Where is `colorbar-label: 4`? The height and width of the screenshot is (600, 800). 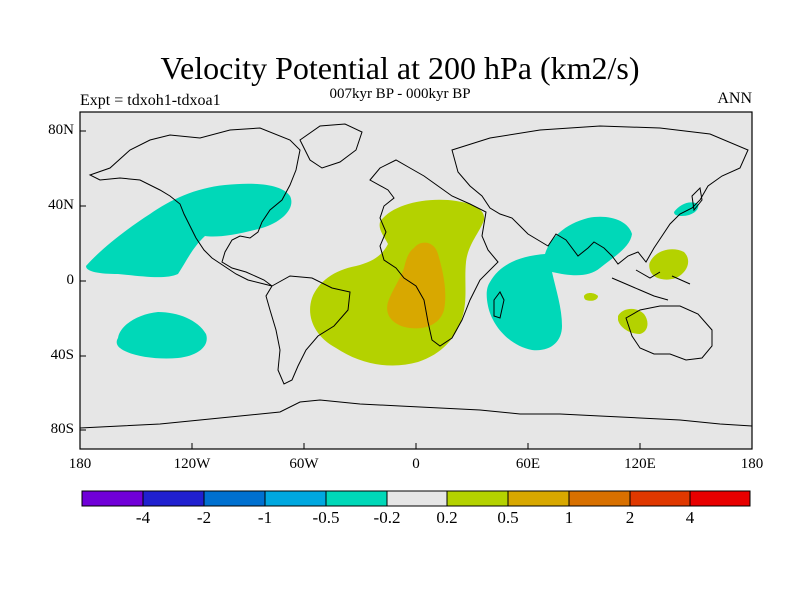
colorbar-label: 4 is located at coordinates (690, 517).